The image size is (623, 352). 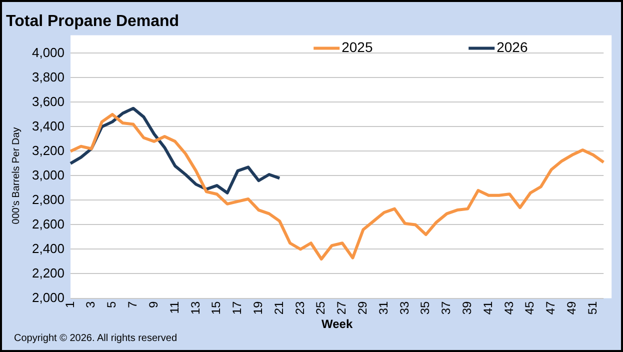 What do you see at coordinates (257, 307) in the screenshot?
I see `x-tick-label: 19` at bounding box center [257, 307].